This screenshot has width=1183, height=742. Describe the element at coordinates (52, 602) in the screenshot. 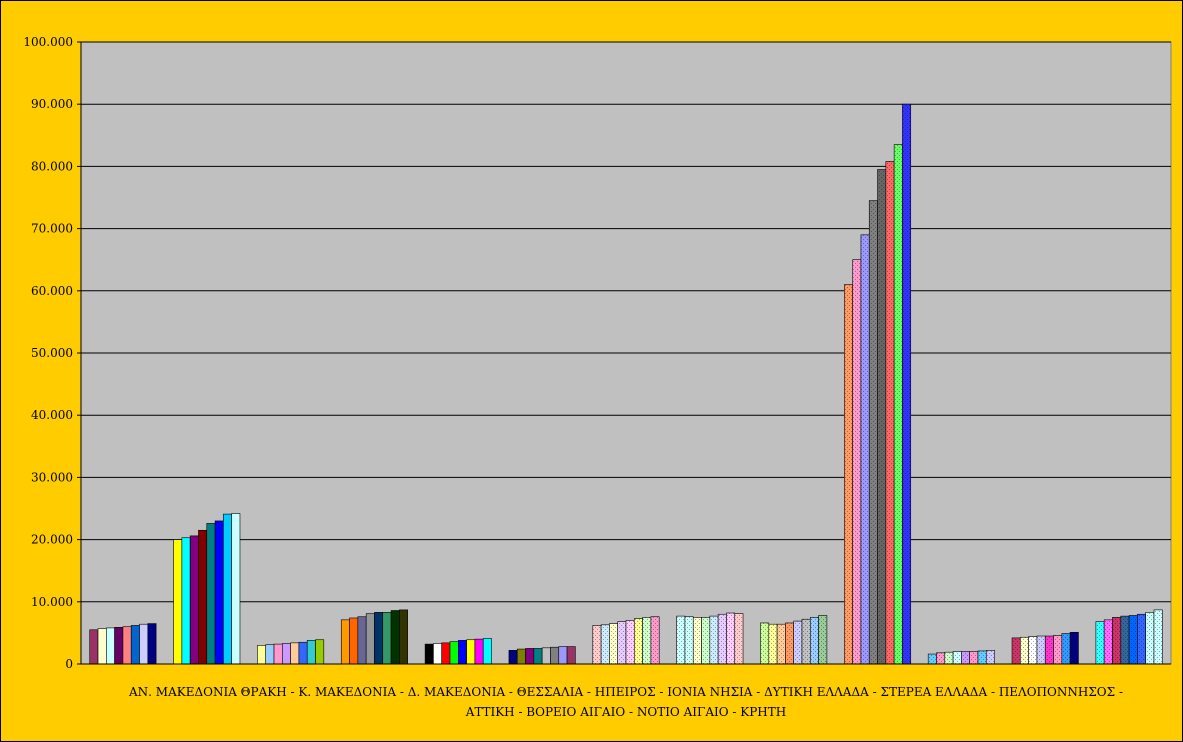

I see `y-tick-label: 10.000` at that location.